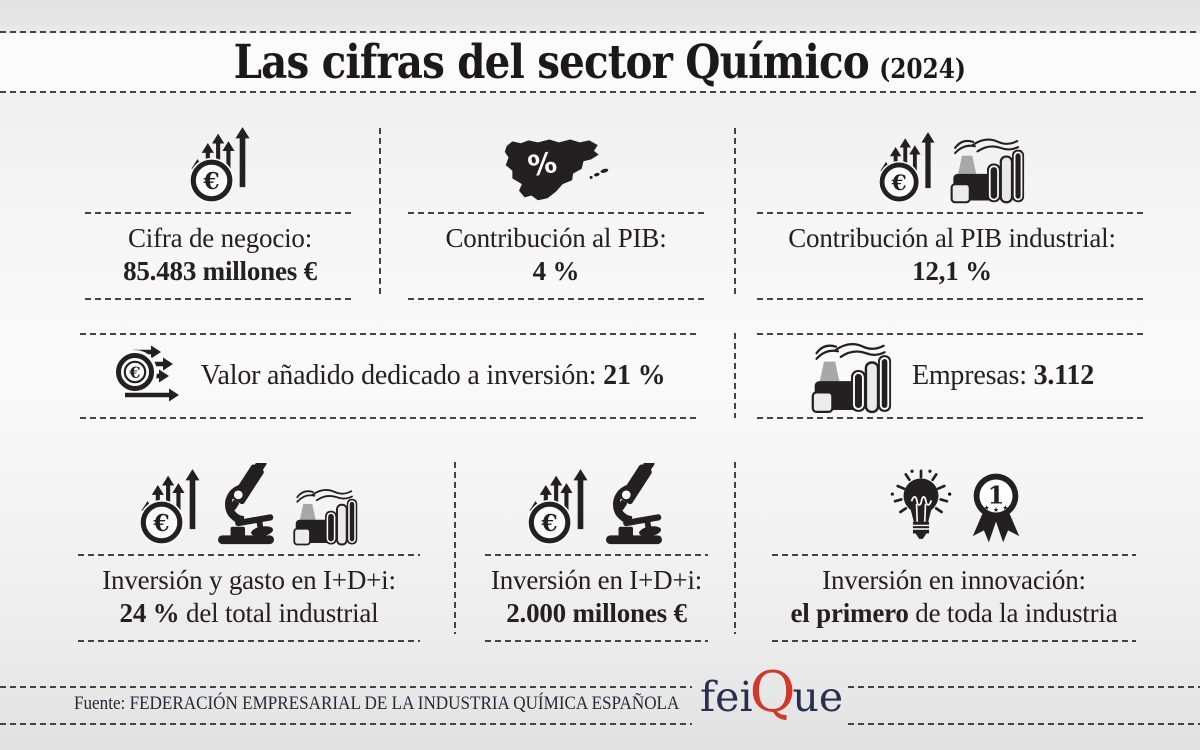 The image size is (1200, 750). Describe the element at coordinates (954, 580) in the screenshot. I see `card-label: Inversión en innovación:` at that location.